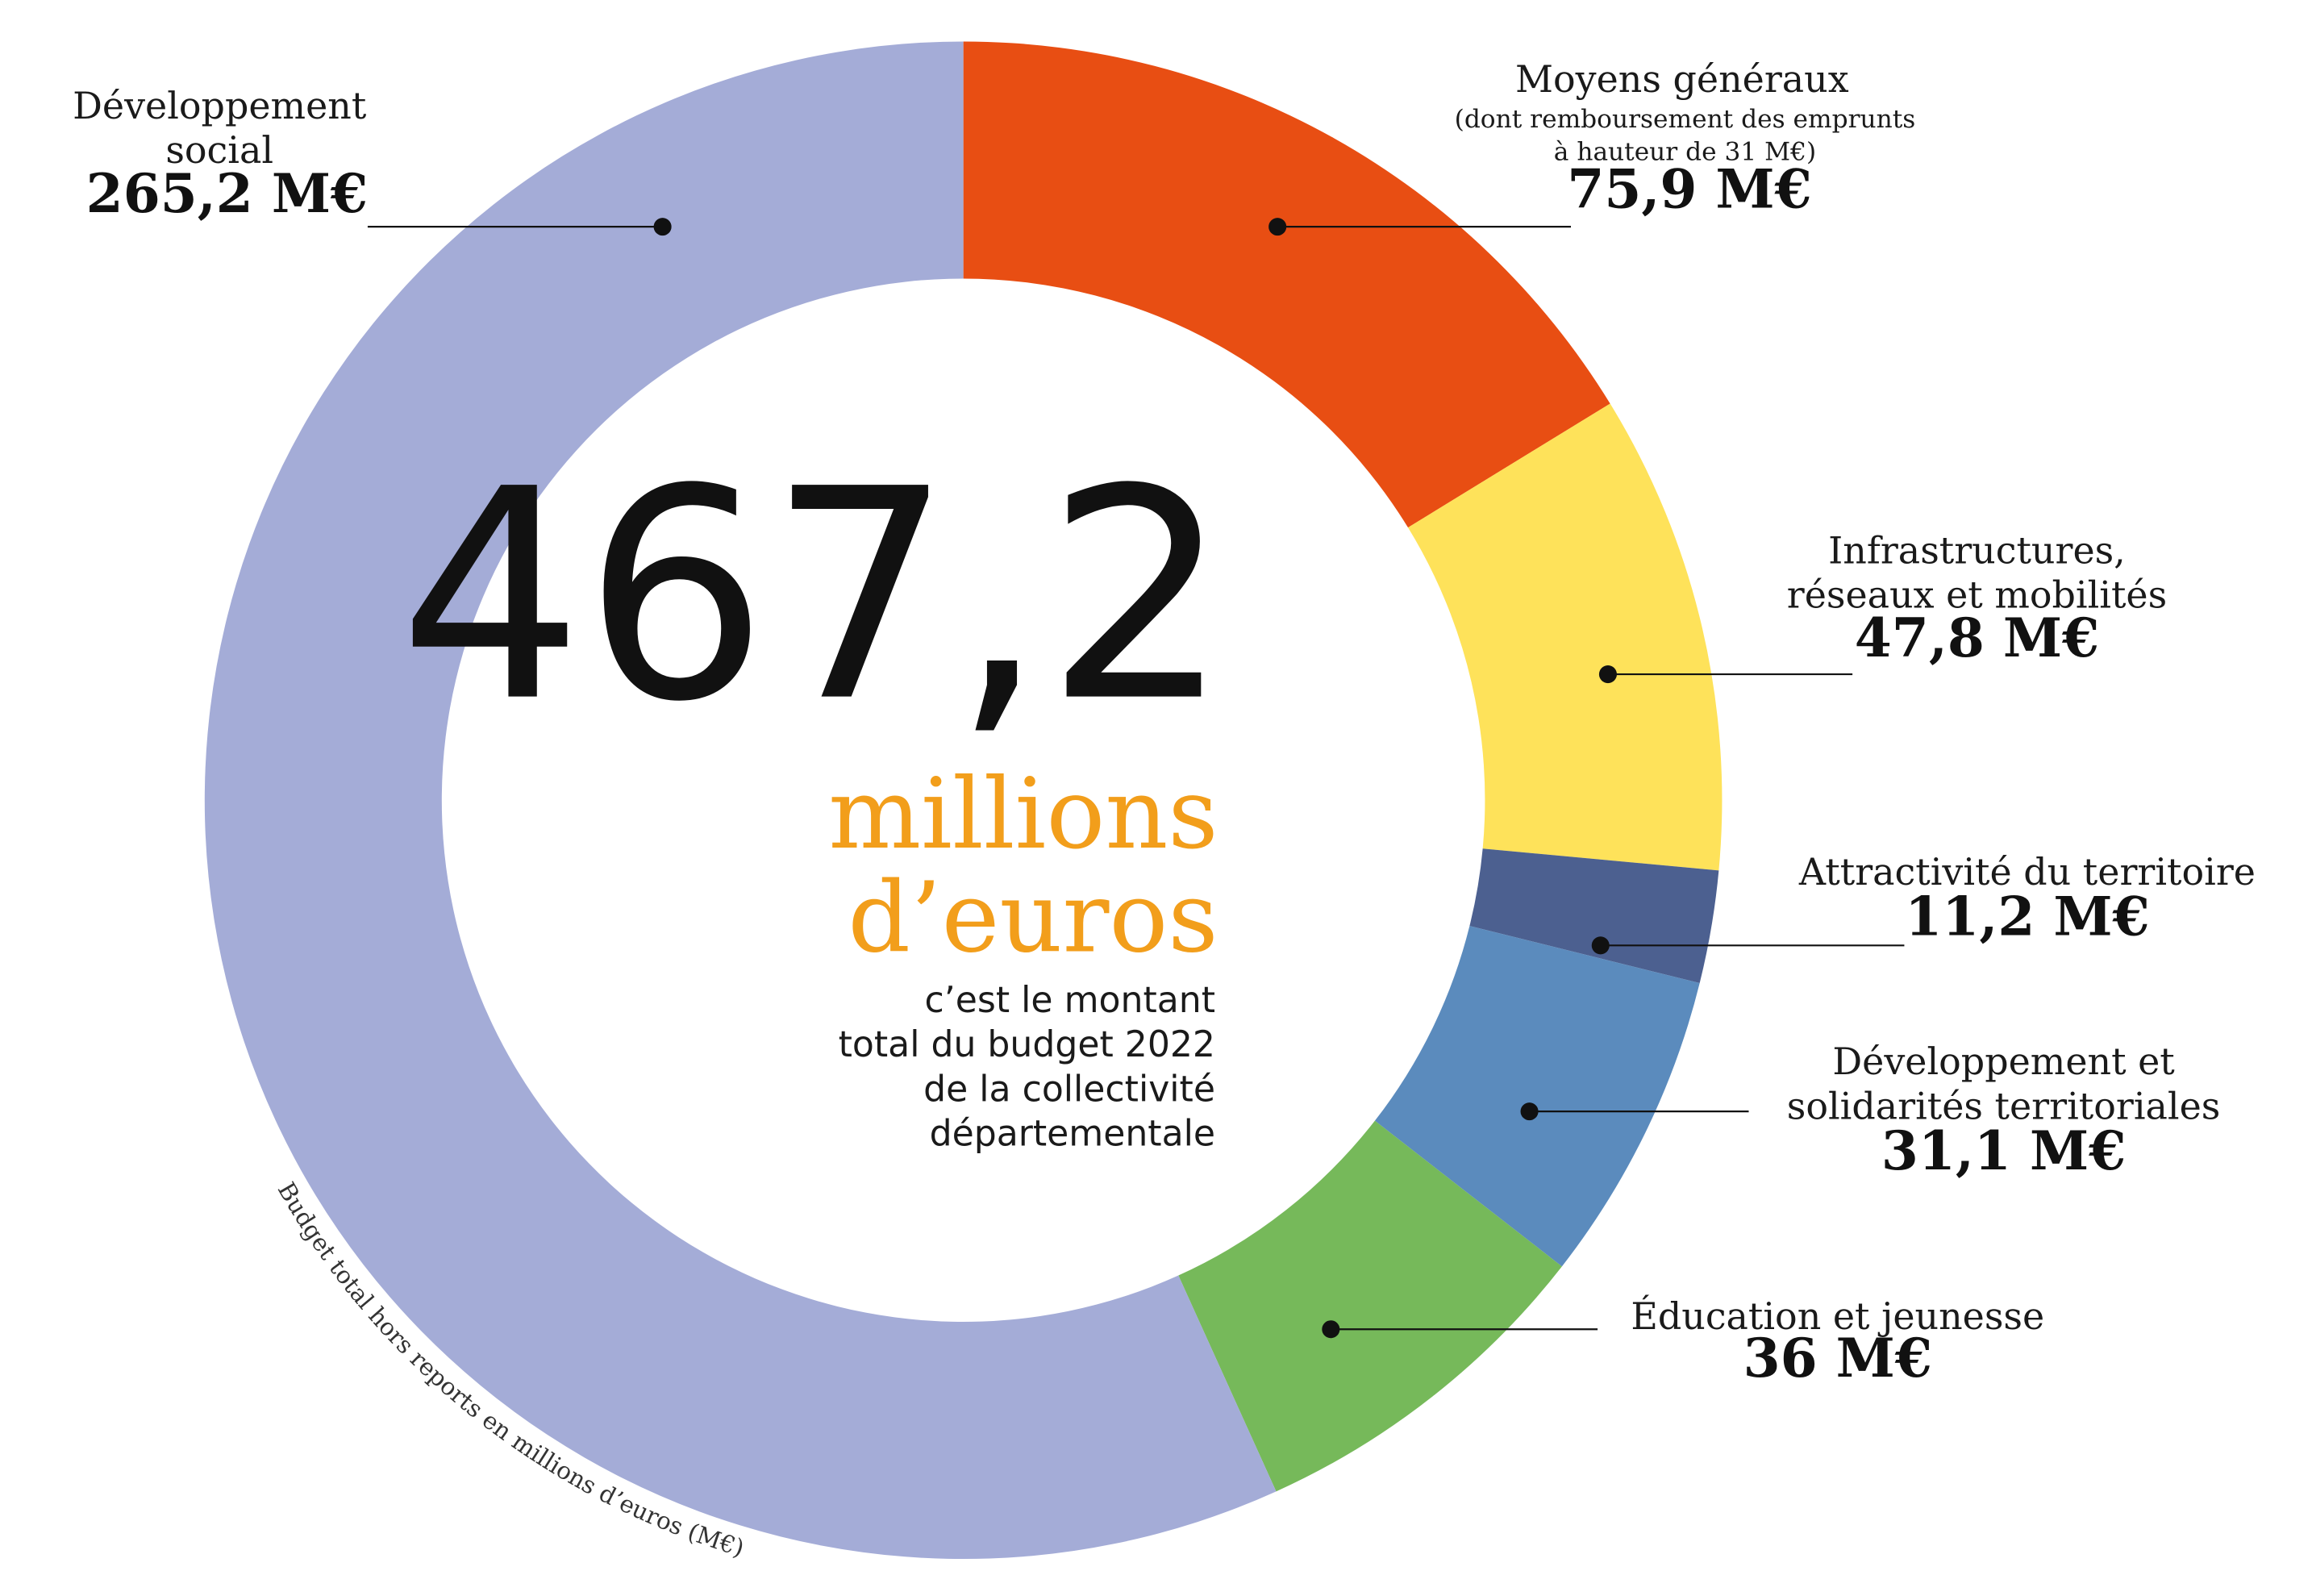 The image size is (2312, 1596). I want to click on value-label: 11,2 M€, so click(2027, 917).